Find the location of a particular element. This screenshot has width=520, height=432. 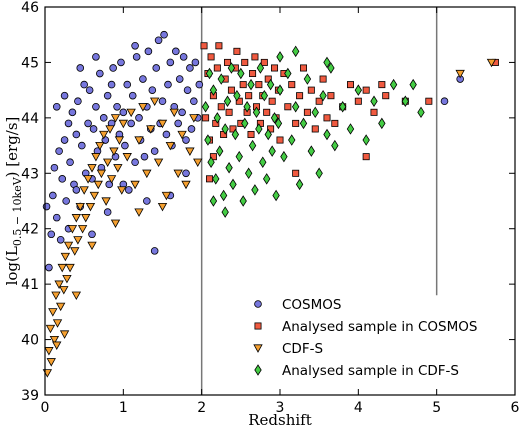

y-axis-label: log(L0.5 − 10keV) [erg/s] is located at coordinates (13, 201).